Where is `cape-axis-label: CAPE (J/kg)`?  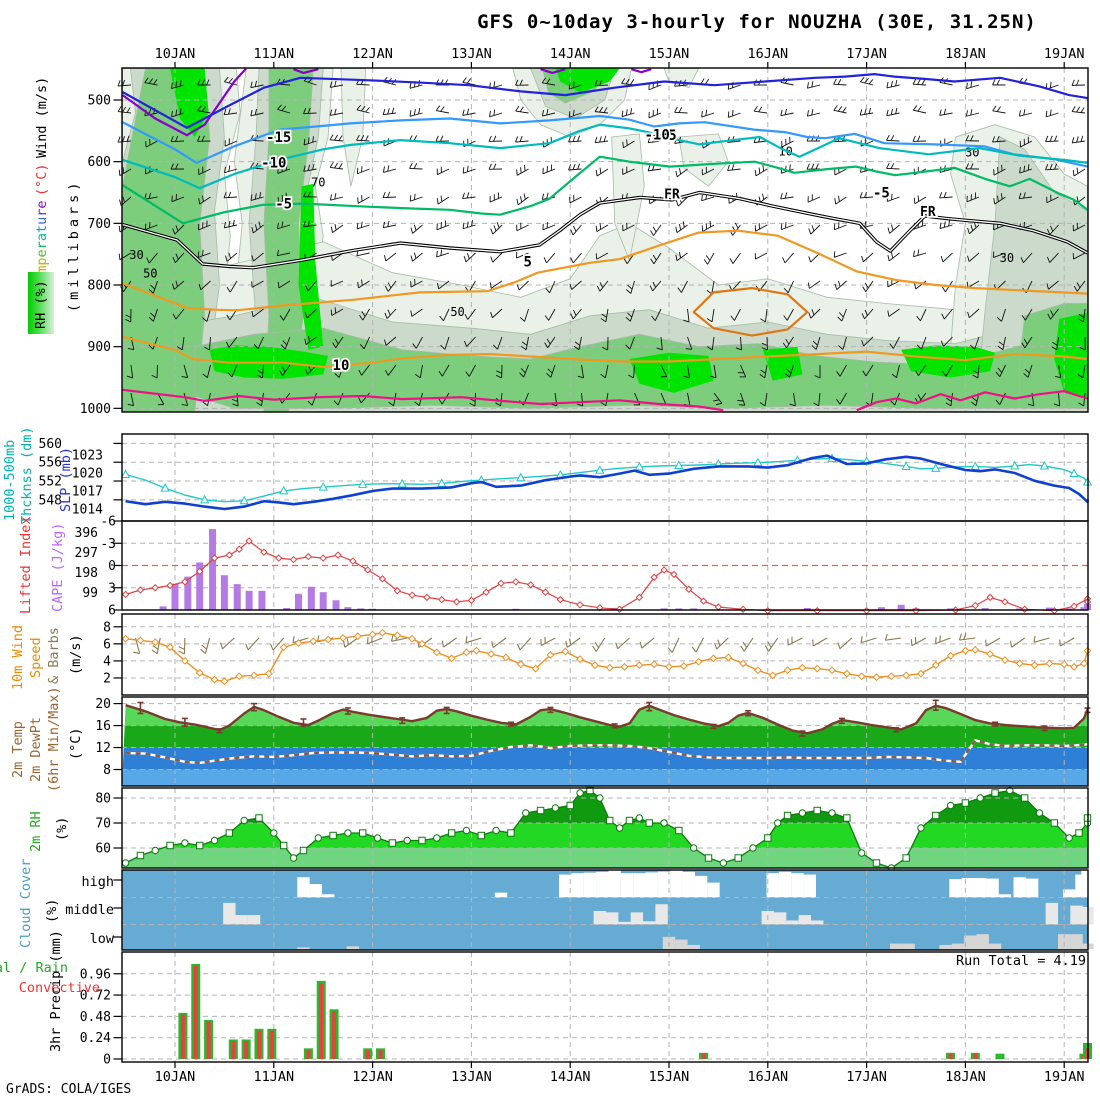 cape-axis-label: CAPE (J/kg) is located at coordinates (58, 567).